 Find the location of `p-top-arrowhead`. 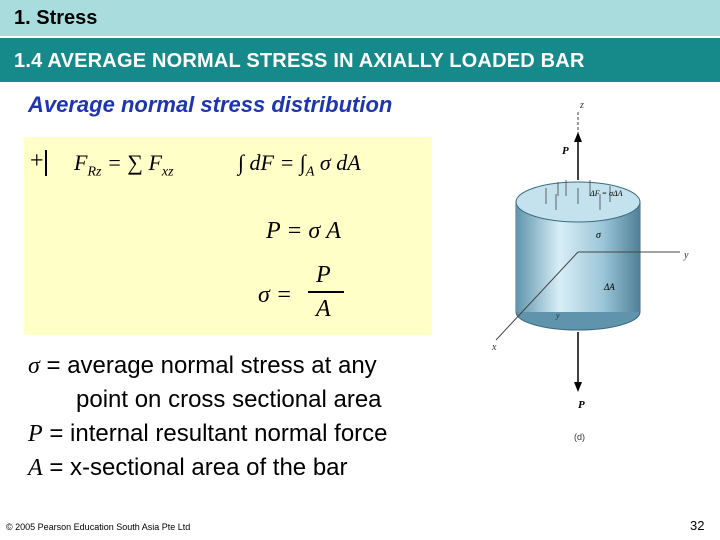

p-top-arrowhead is located at coordinates (578, 137).